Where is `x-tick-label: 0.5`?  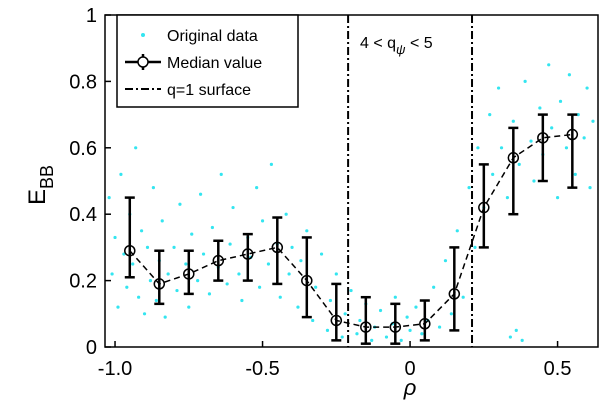
x-tick-label: 0.5 is located at coordinates (558, 369).